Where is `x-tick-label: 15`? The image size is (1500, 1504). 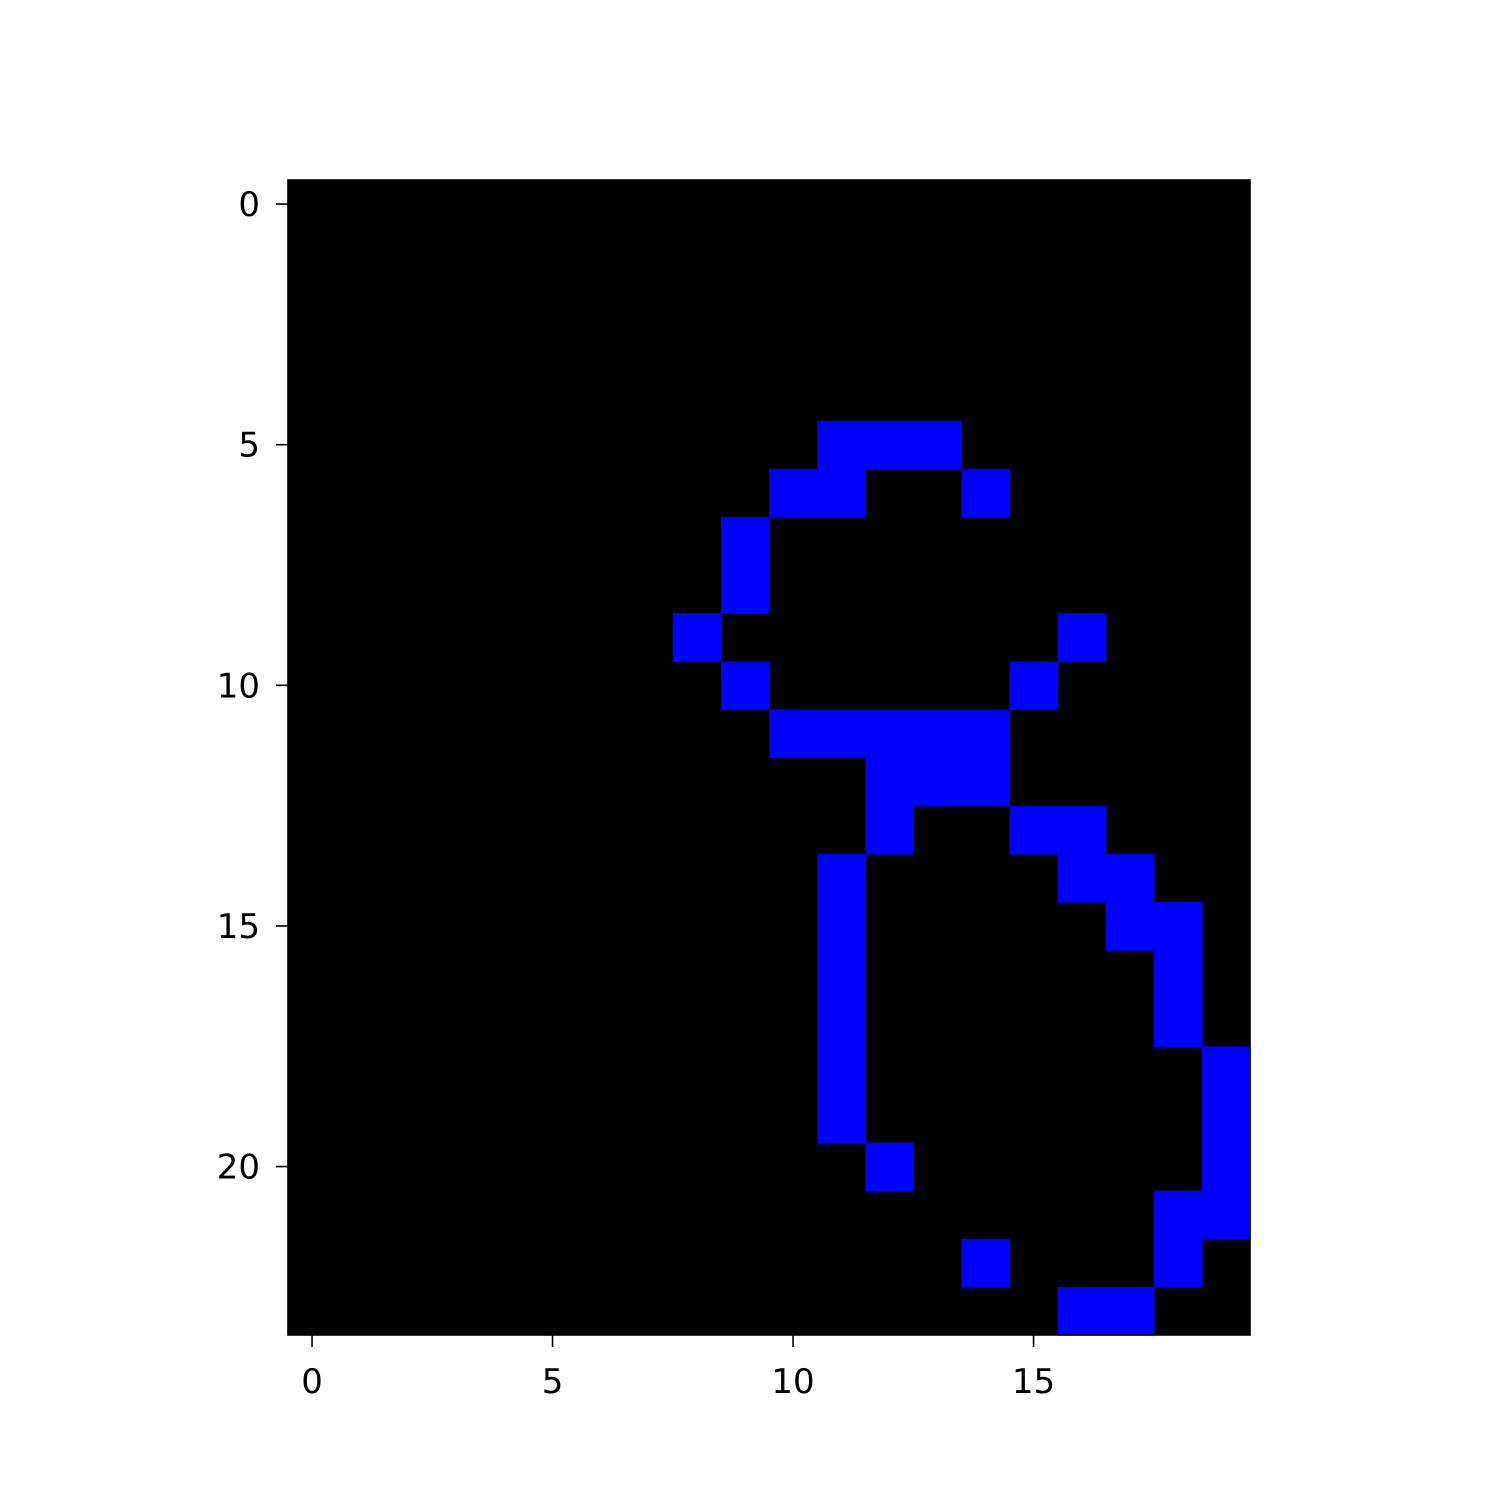 x-tick-label: 15 is located at coordinates (1033, 1382).